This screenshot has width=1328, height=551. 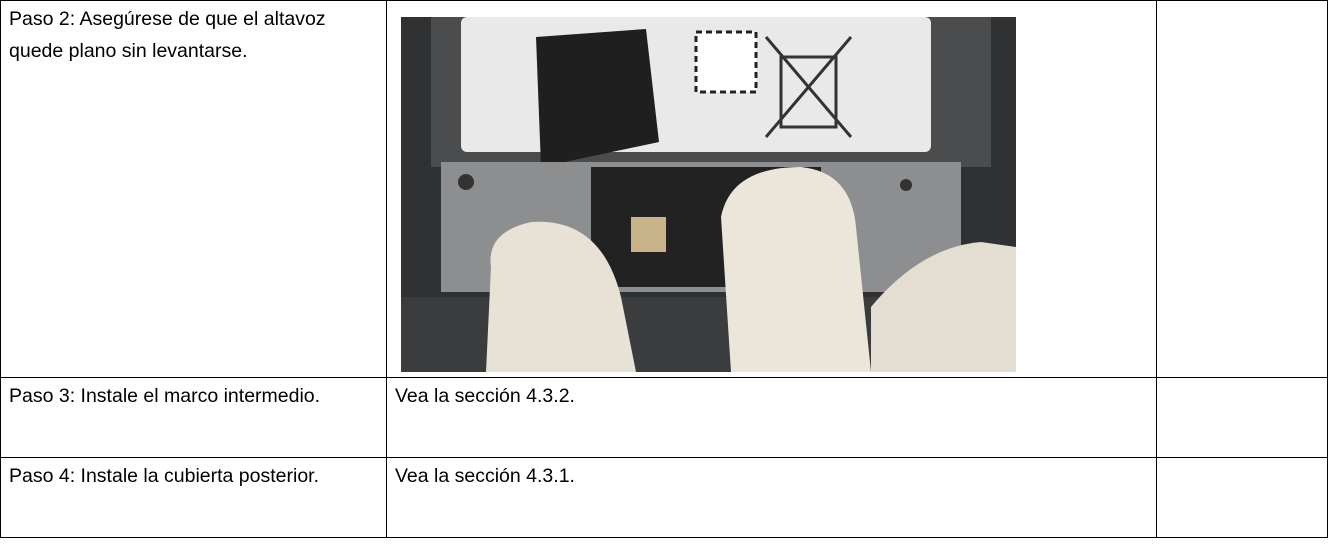 What do you see at coordinates (771, 417) in the screenshot?
I see `note-cell: Vea la sección 4.3.2.` at bounding box center [771, 417].